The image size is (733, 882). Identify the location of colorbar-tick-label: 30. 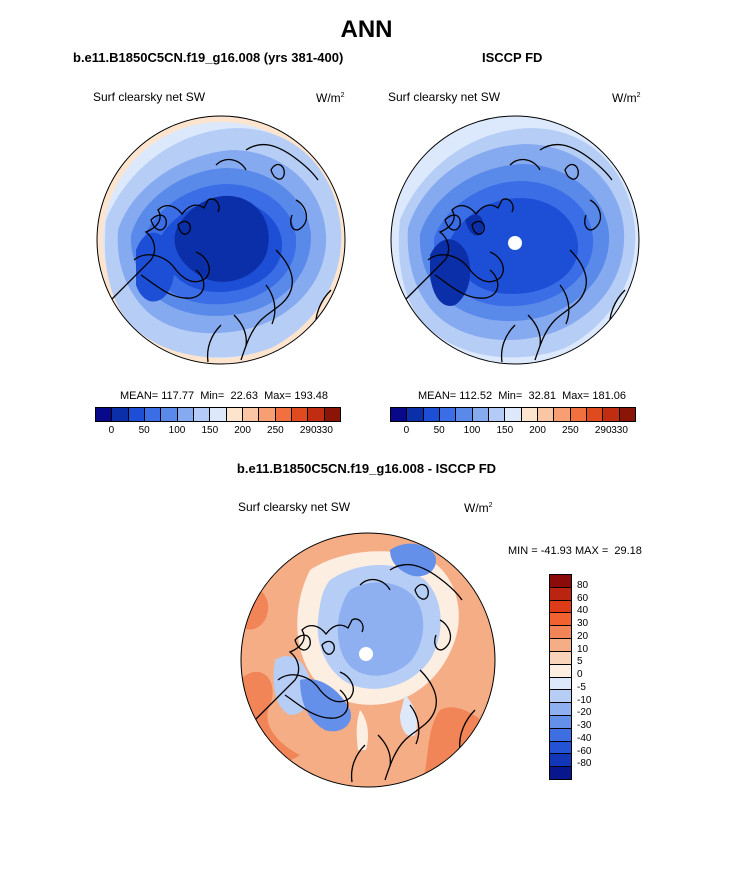
(583, 623).